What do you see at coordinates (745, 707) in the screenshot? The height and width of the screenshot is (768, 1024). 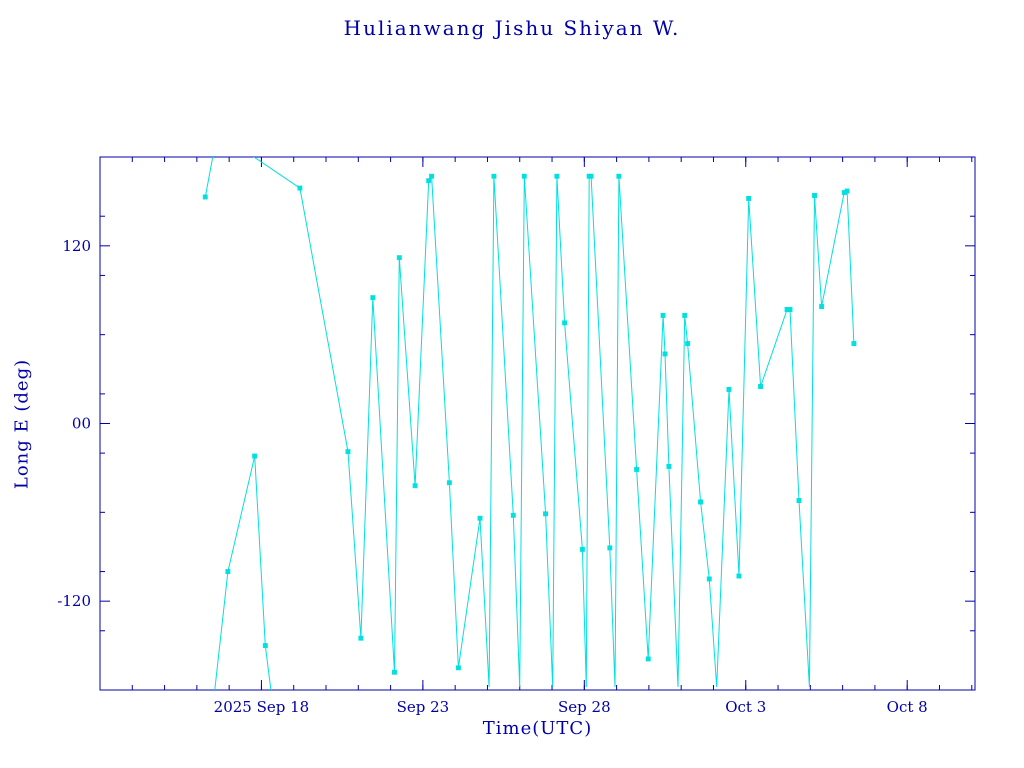 I see `x-tick-label: Oct 3` at bounding box center [745, 707].